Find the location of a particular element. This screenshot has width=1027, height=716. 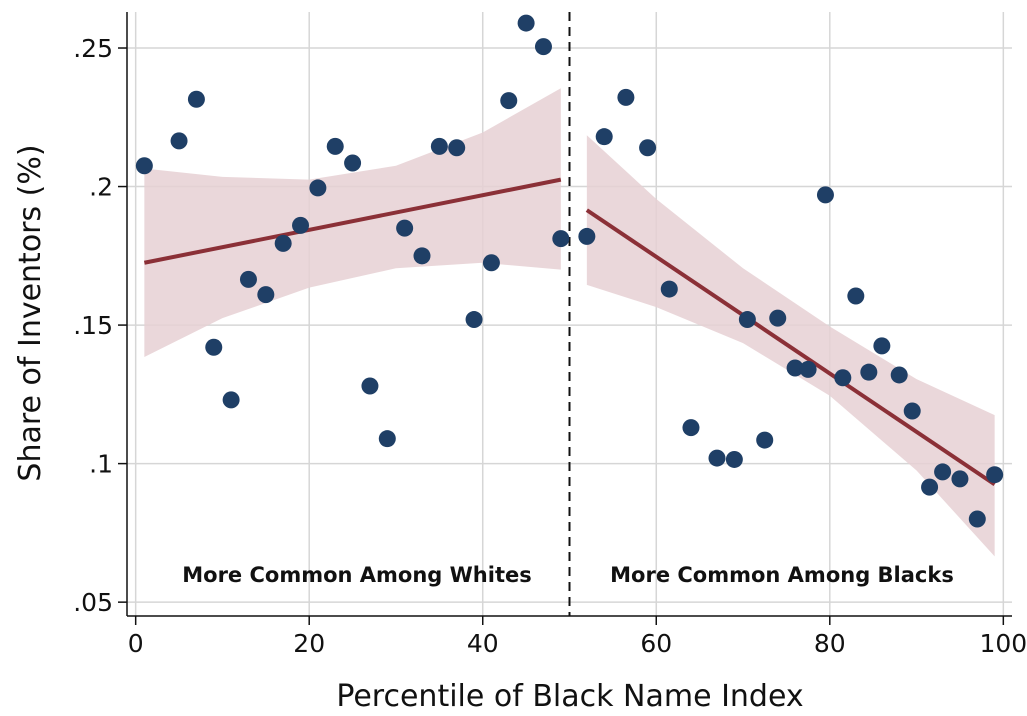

y-tick-label: .05 is located at coordinates (93, 602).